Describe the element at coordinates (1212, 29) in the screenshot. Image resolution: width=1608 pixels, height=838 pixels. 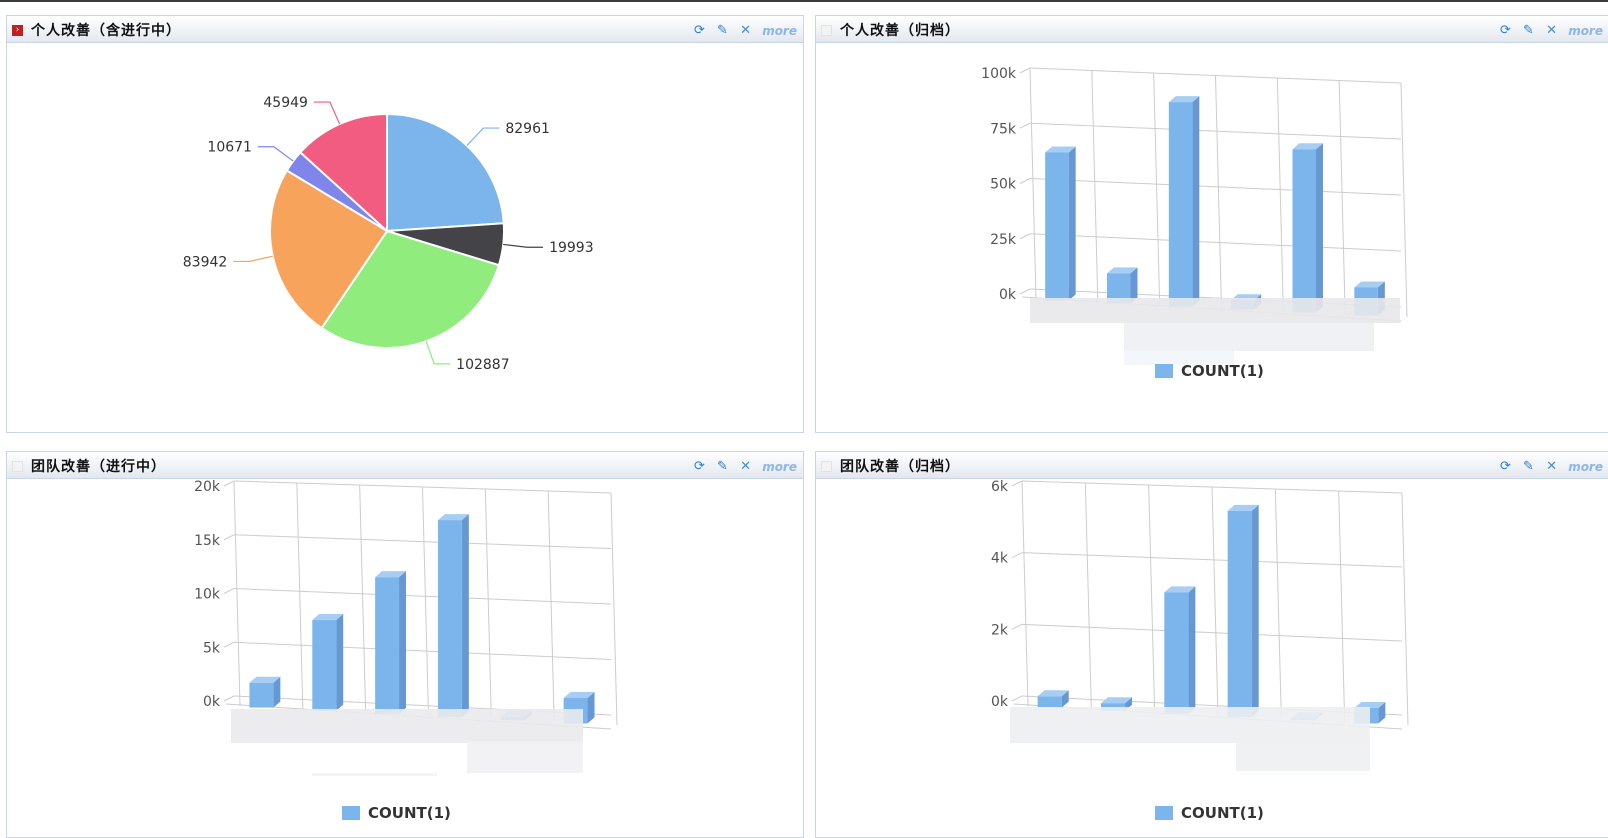
I see `panel-header: 个人改善（归档） ⟳ ✎ ✕ more` at that location.